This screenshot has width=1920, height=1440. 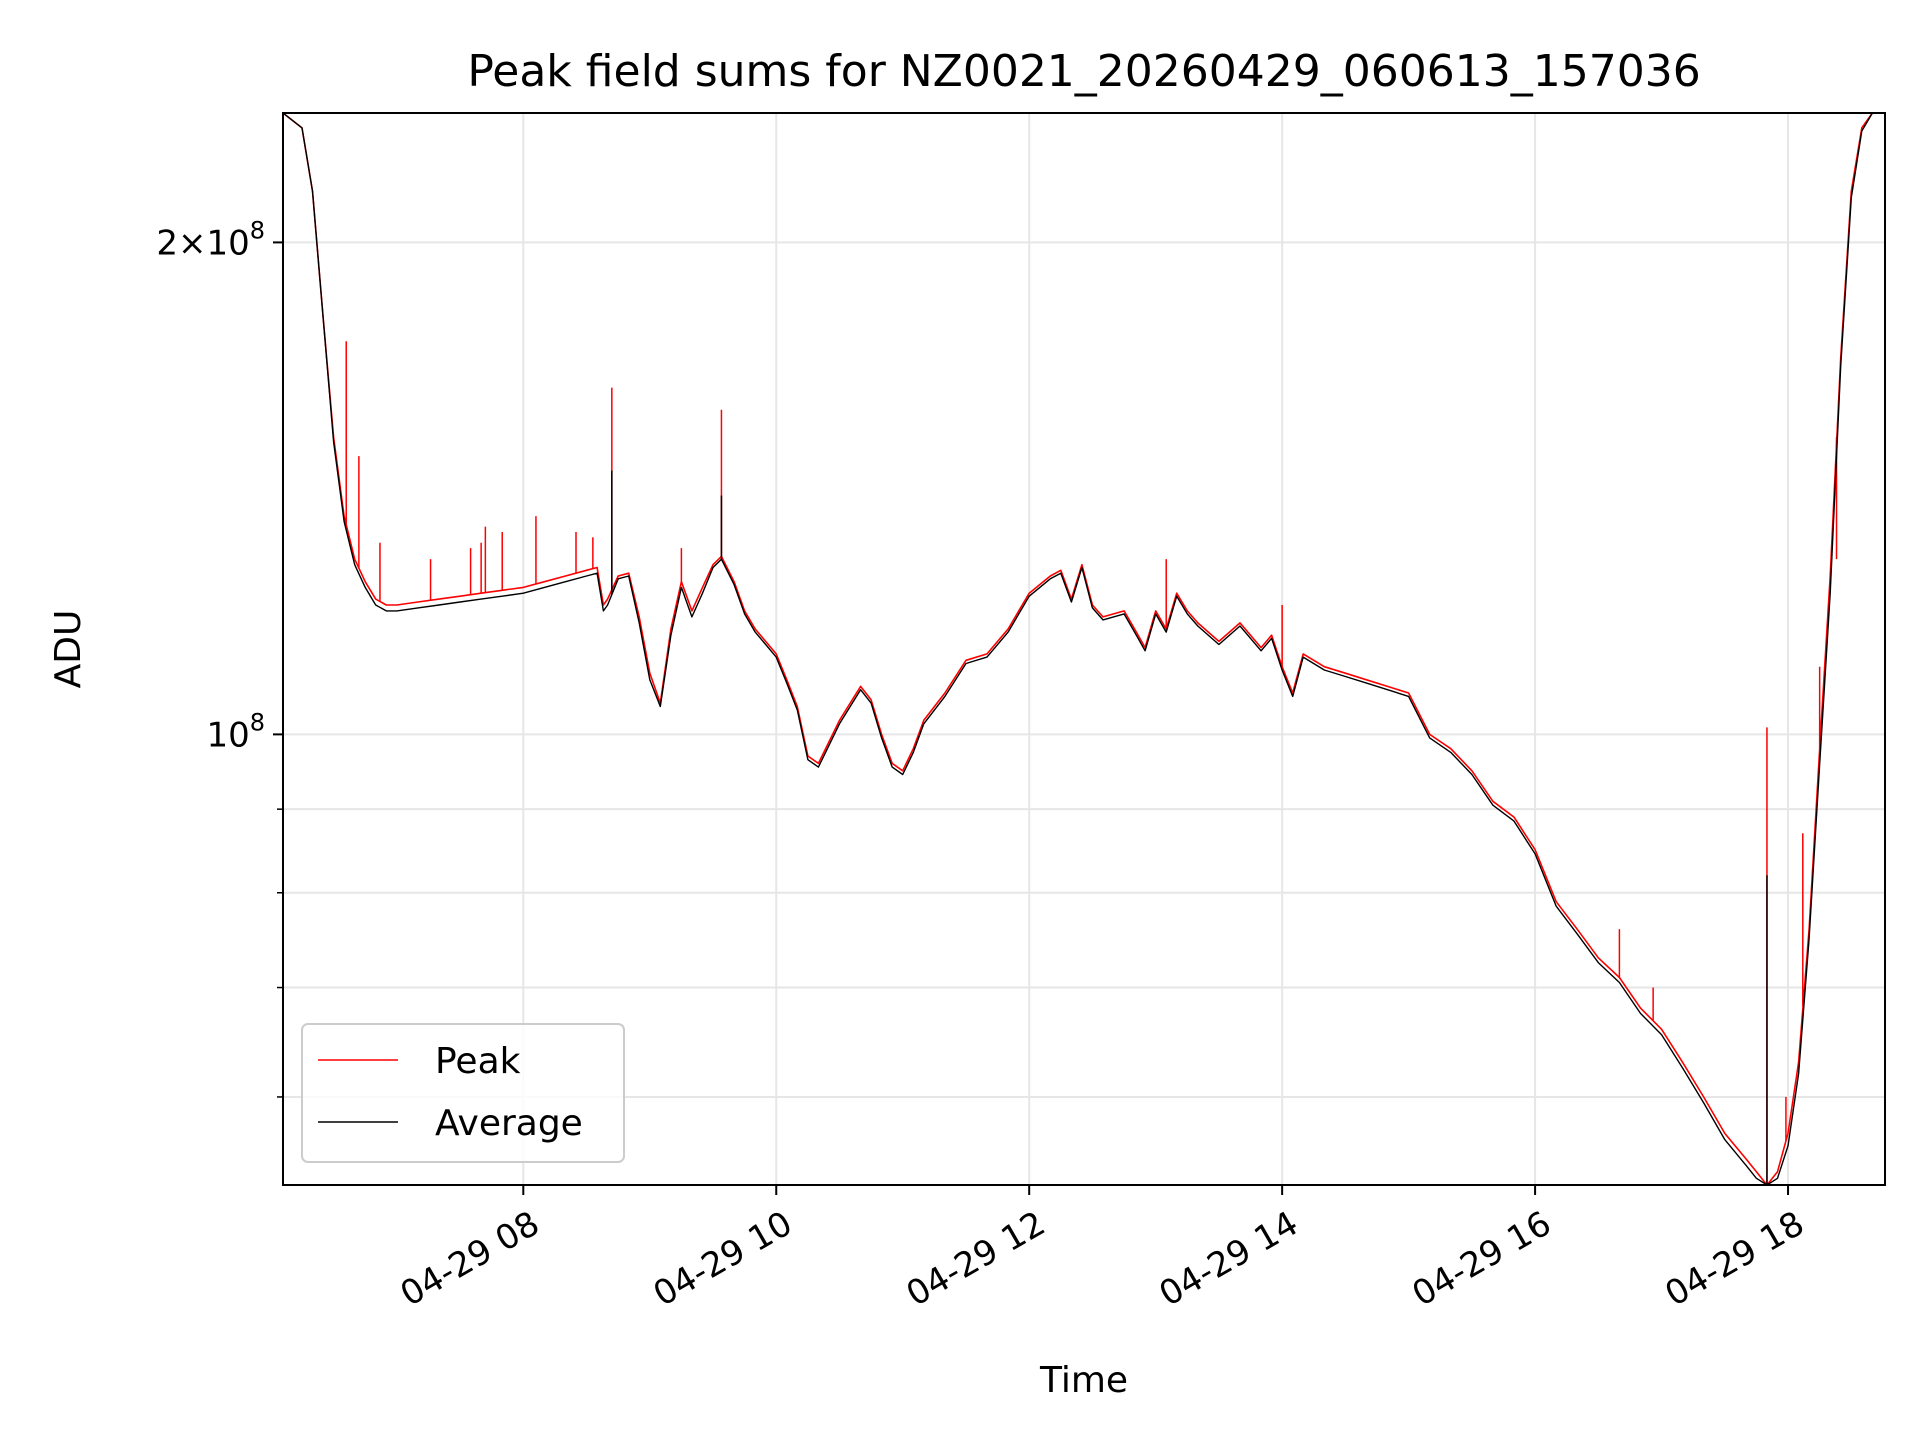 What do you see at coordinates (210, 239) in the screenshot?
I see `y-tick-label: 2×108` at bounding box center [210, 239].